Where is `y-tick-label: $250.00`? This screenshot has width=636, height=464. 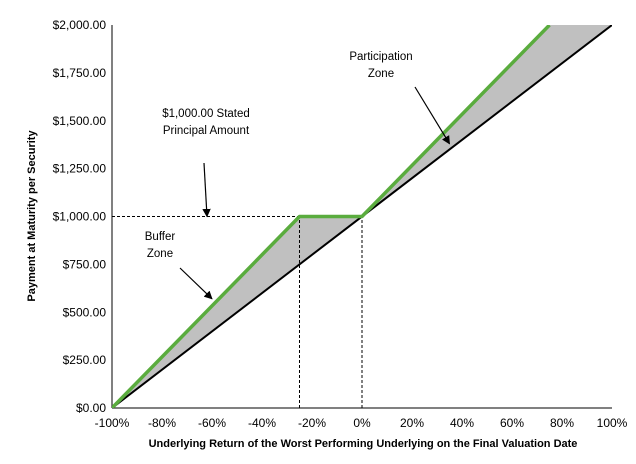
y-tick-label: $250.00 is located at coordinates (85, 360).